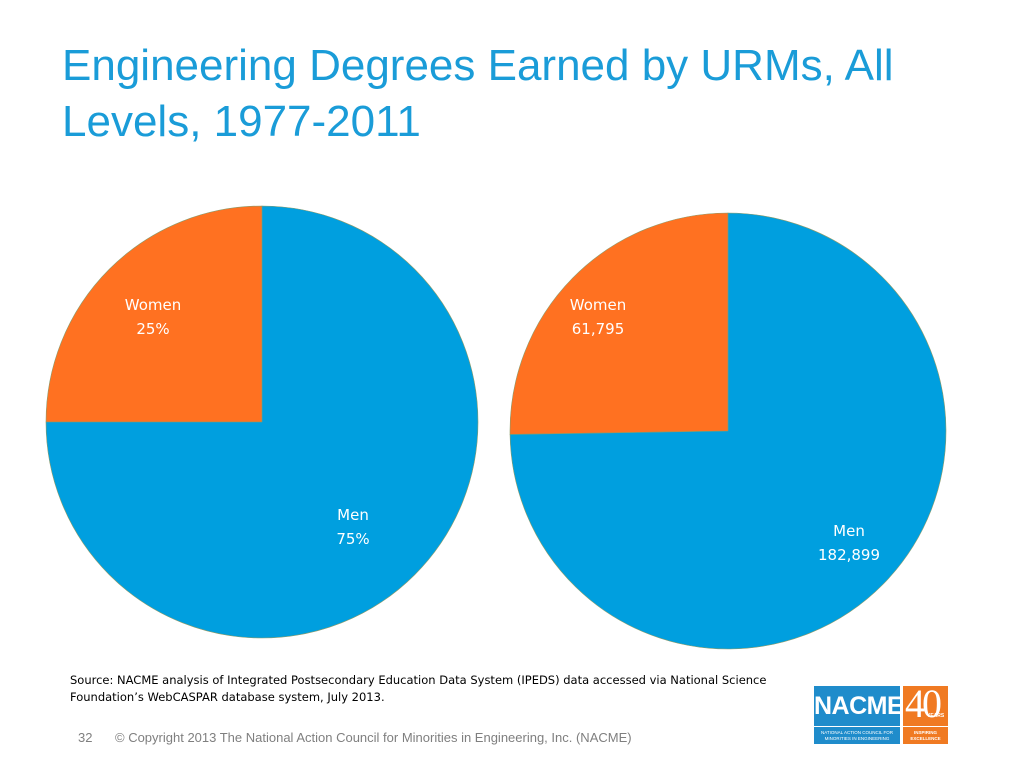 The height and width of the screenshot is (768, 1024). Describe the element at coordinates (85, 737) in the screenshot. I see `page-number: 32` at that location.